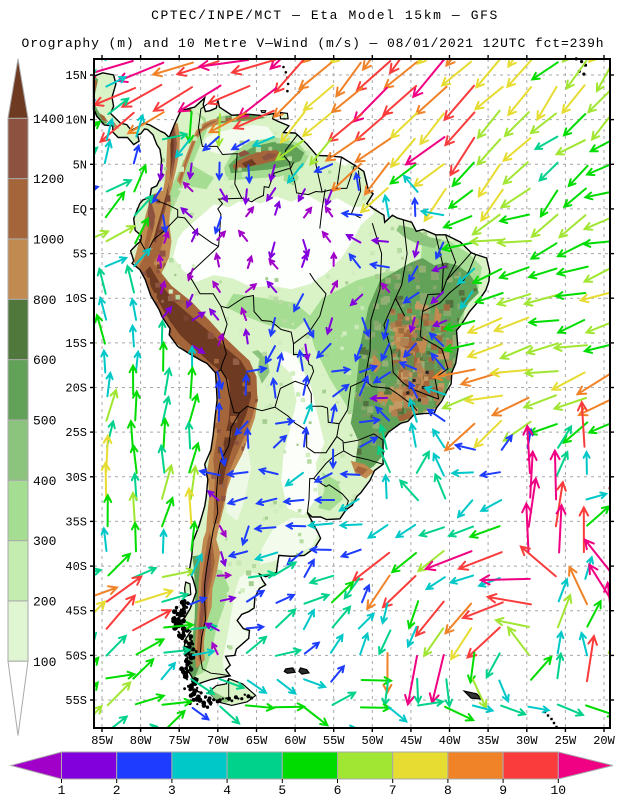 The width and height of the screenshot is (618, 800). Describe the element at coordinates (450, 741) in the screenshot. I see `svg-text: 40W` at that location.